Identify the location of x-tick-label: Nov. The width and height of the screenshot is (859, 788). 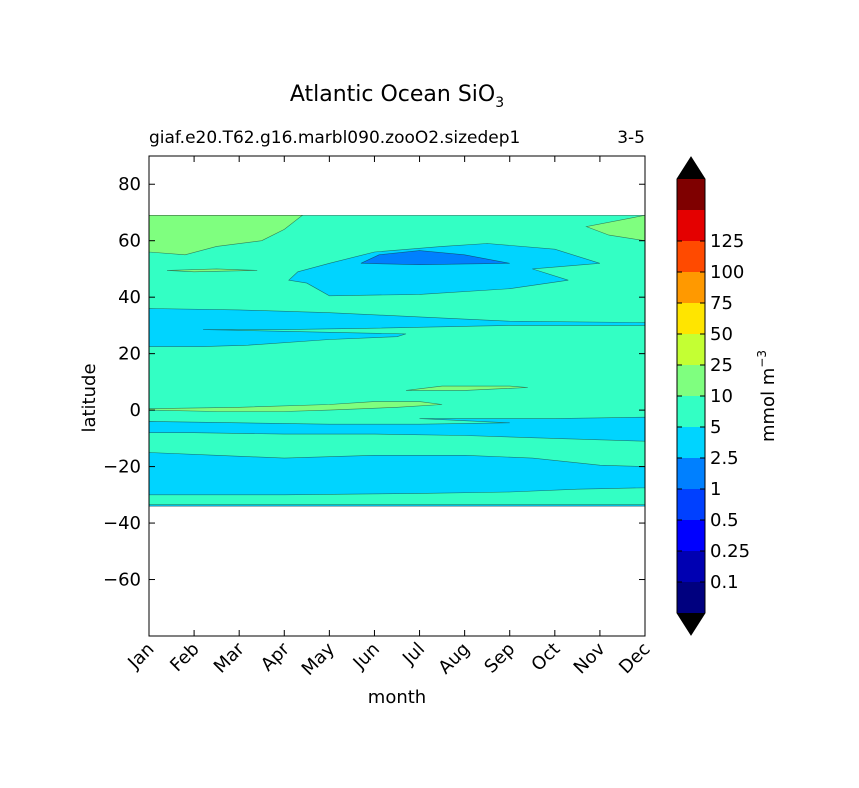
(590, 658).